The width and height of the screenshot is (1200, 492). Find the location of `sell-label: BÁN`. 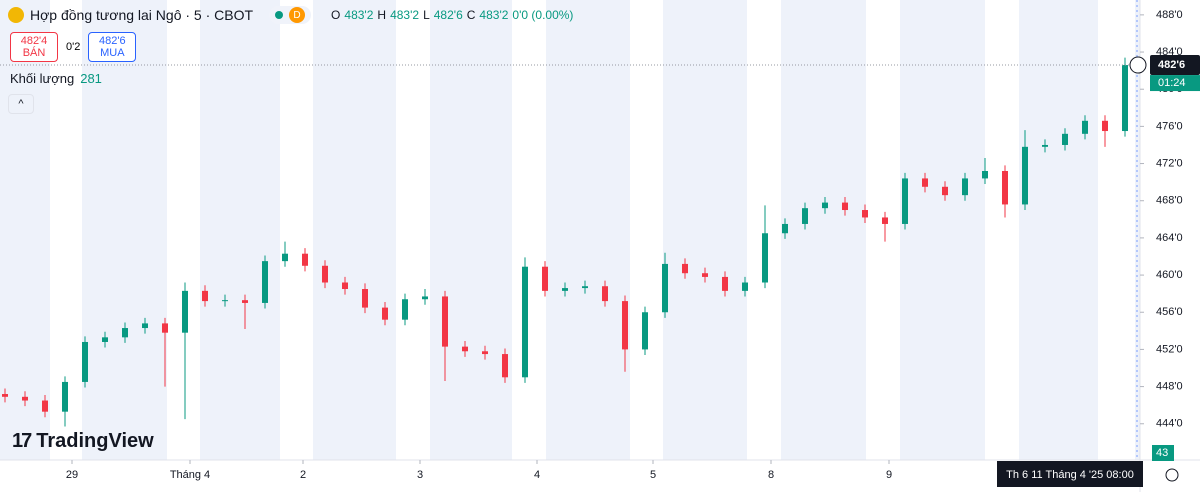

sell-label: BÁN is located at coordinates (34, 53).